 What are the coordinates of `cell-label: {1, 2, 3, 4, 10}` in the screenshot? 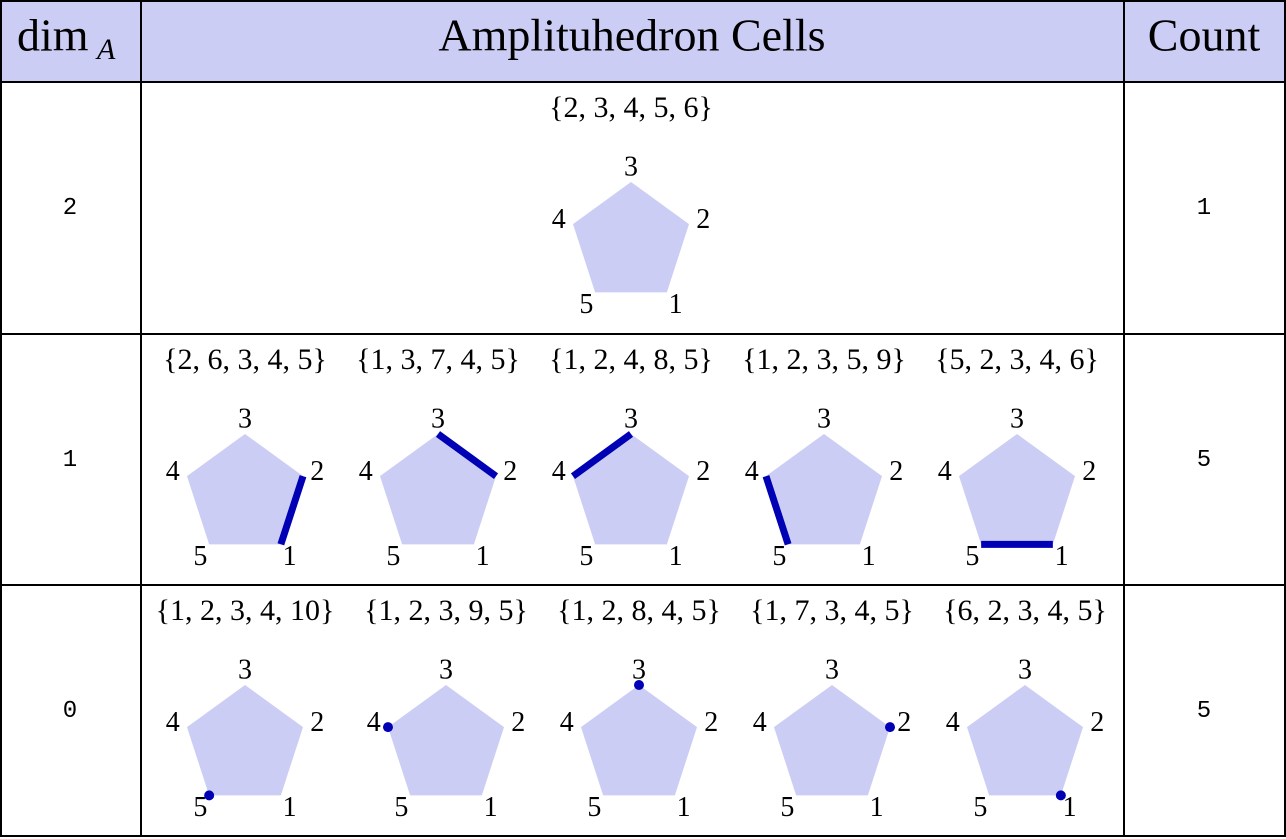 It's located at (245, 610).